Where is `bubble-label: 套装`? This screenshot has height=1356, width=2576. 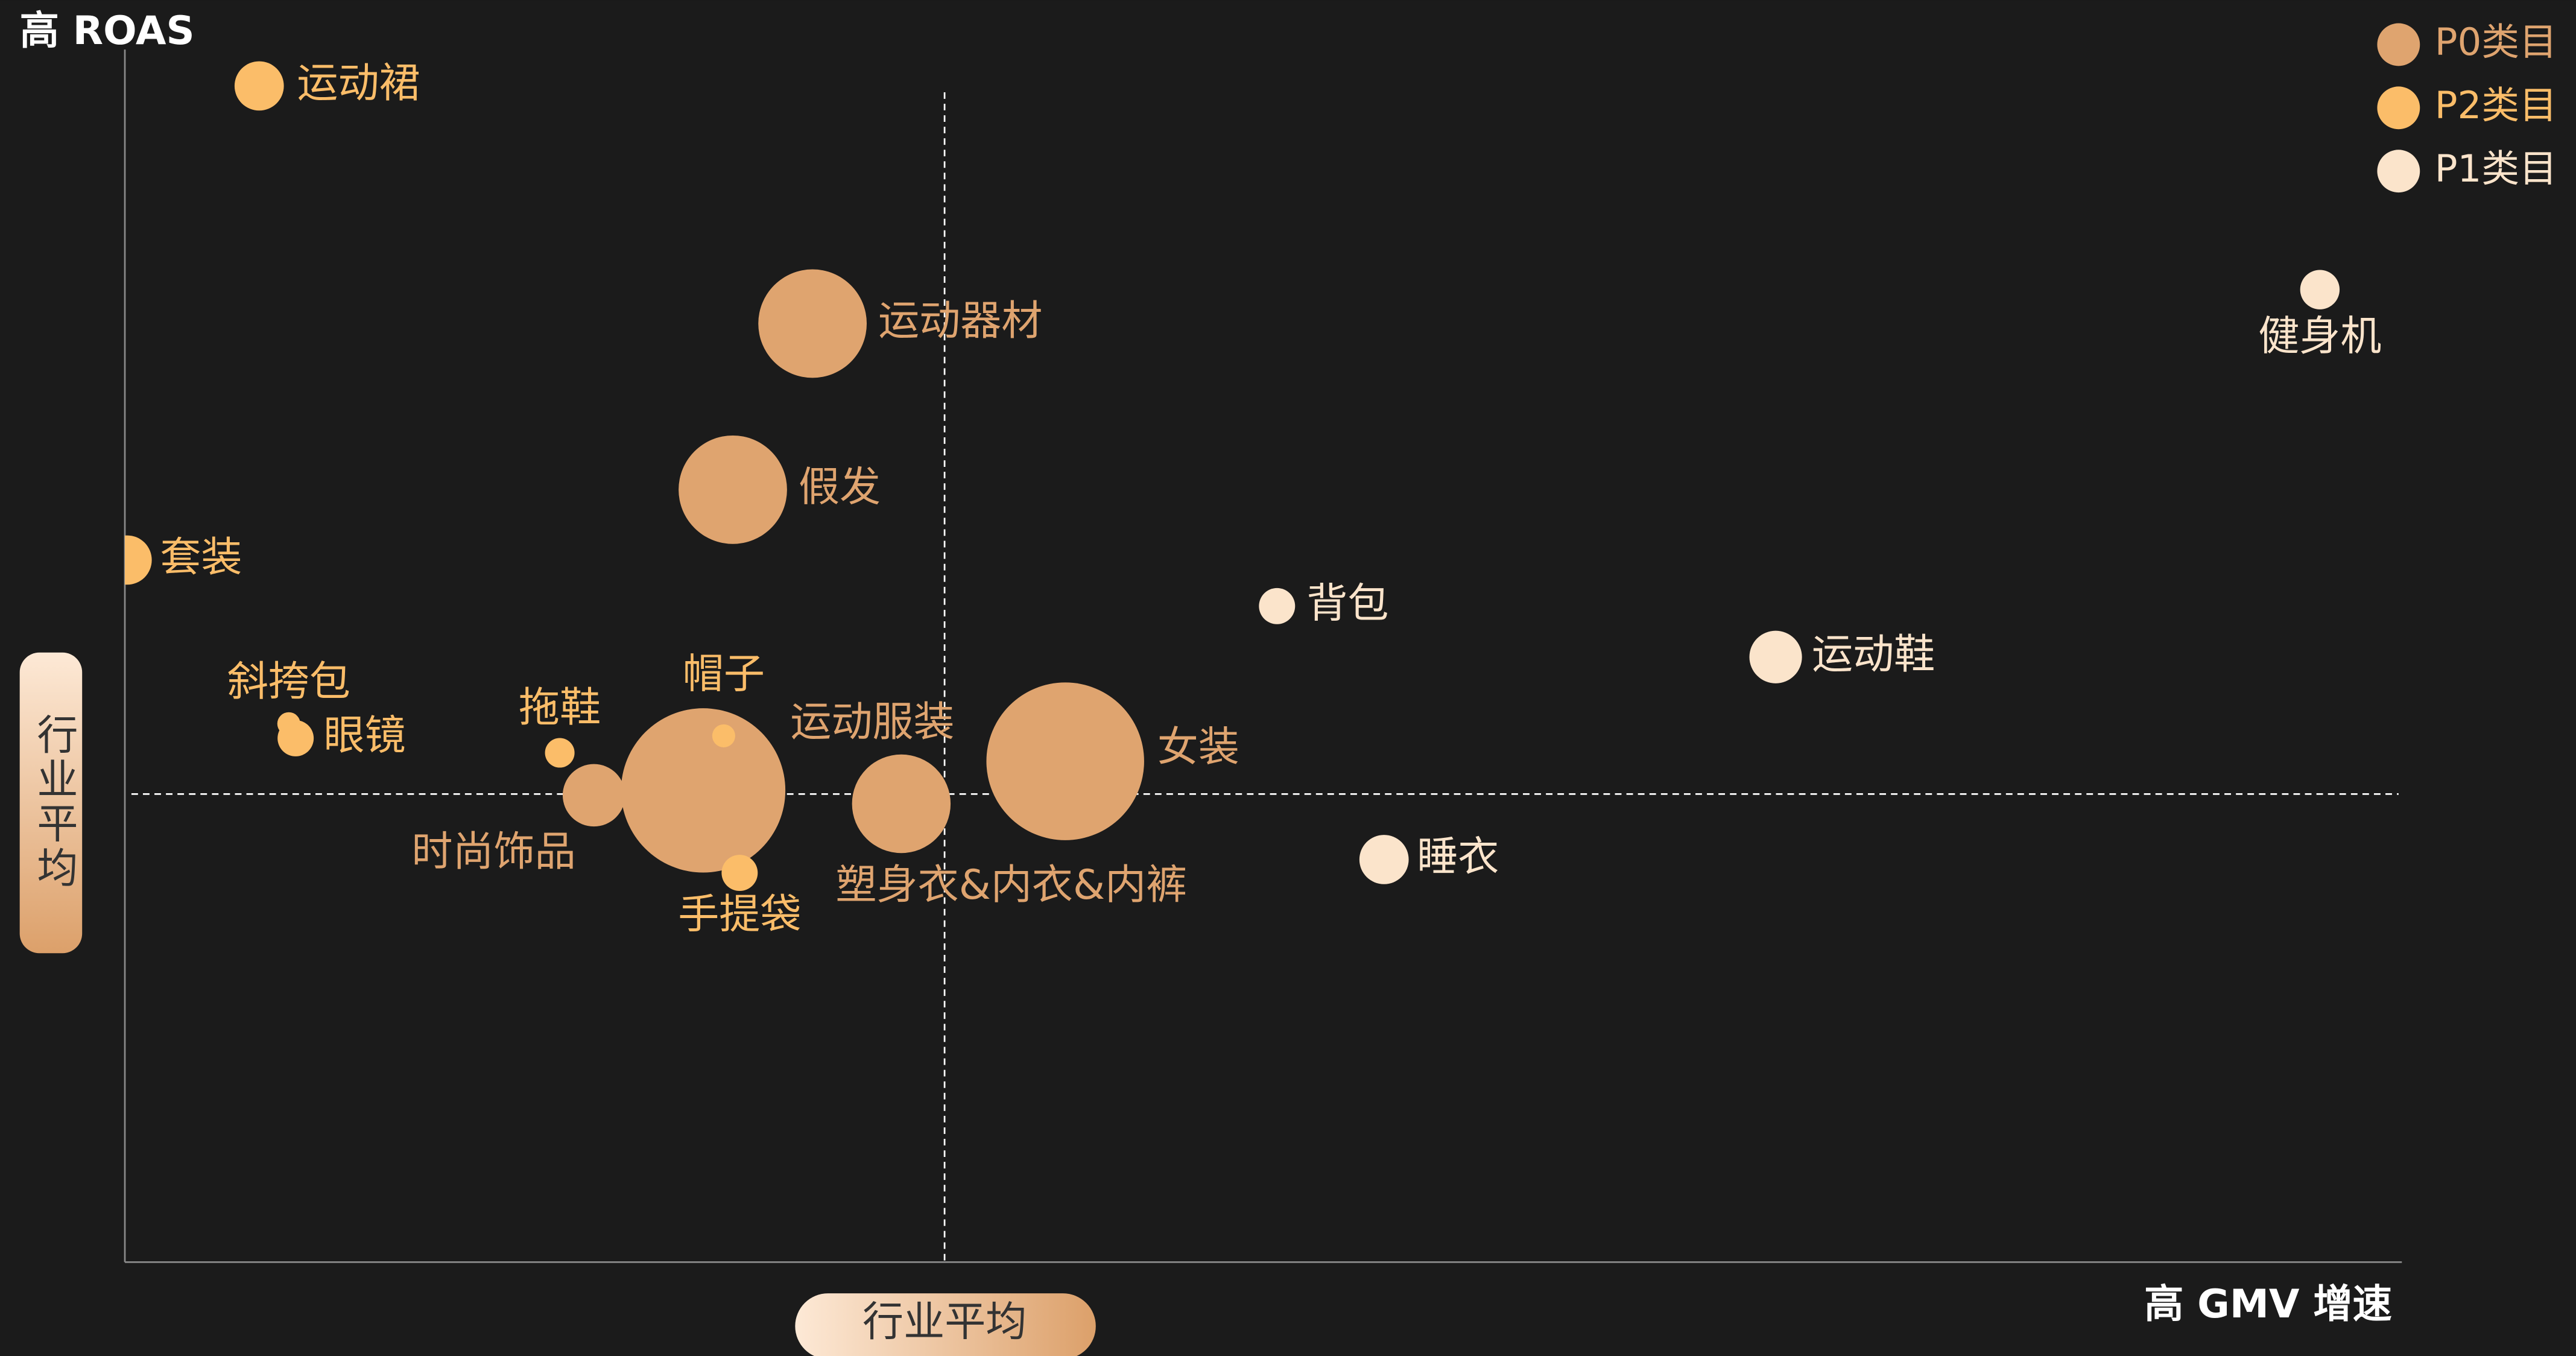
bubble-label: 套装 is located at coordinates (201, 557).